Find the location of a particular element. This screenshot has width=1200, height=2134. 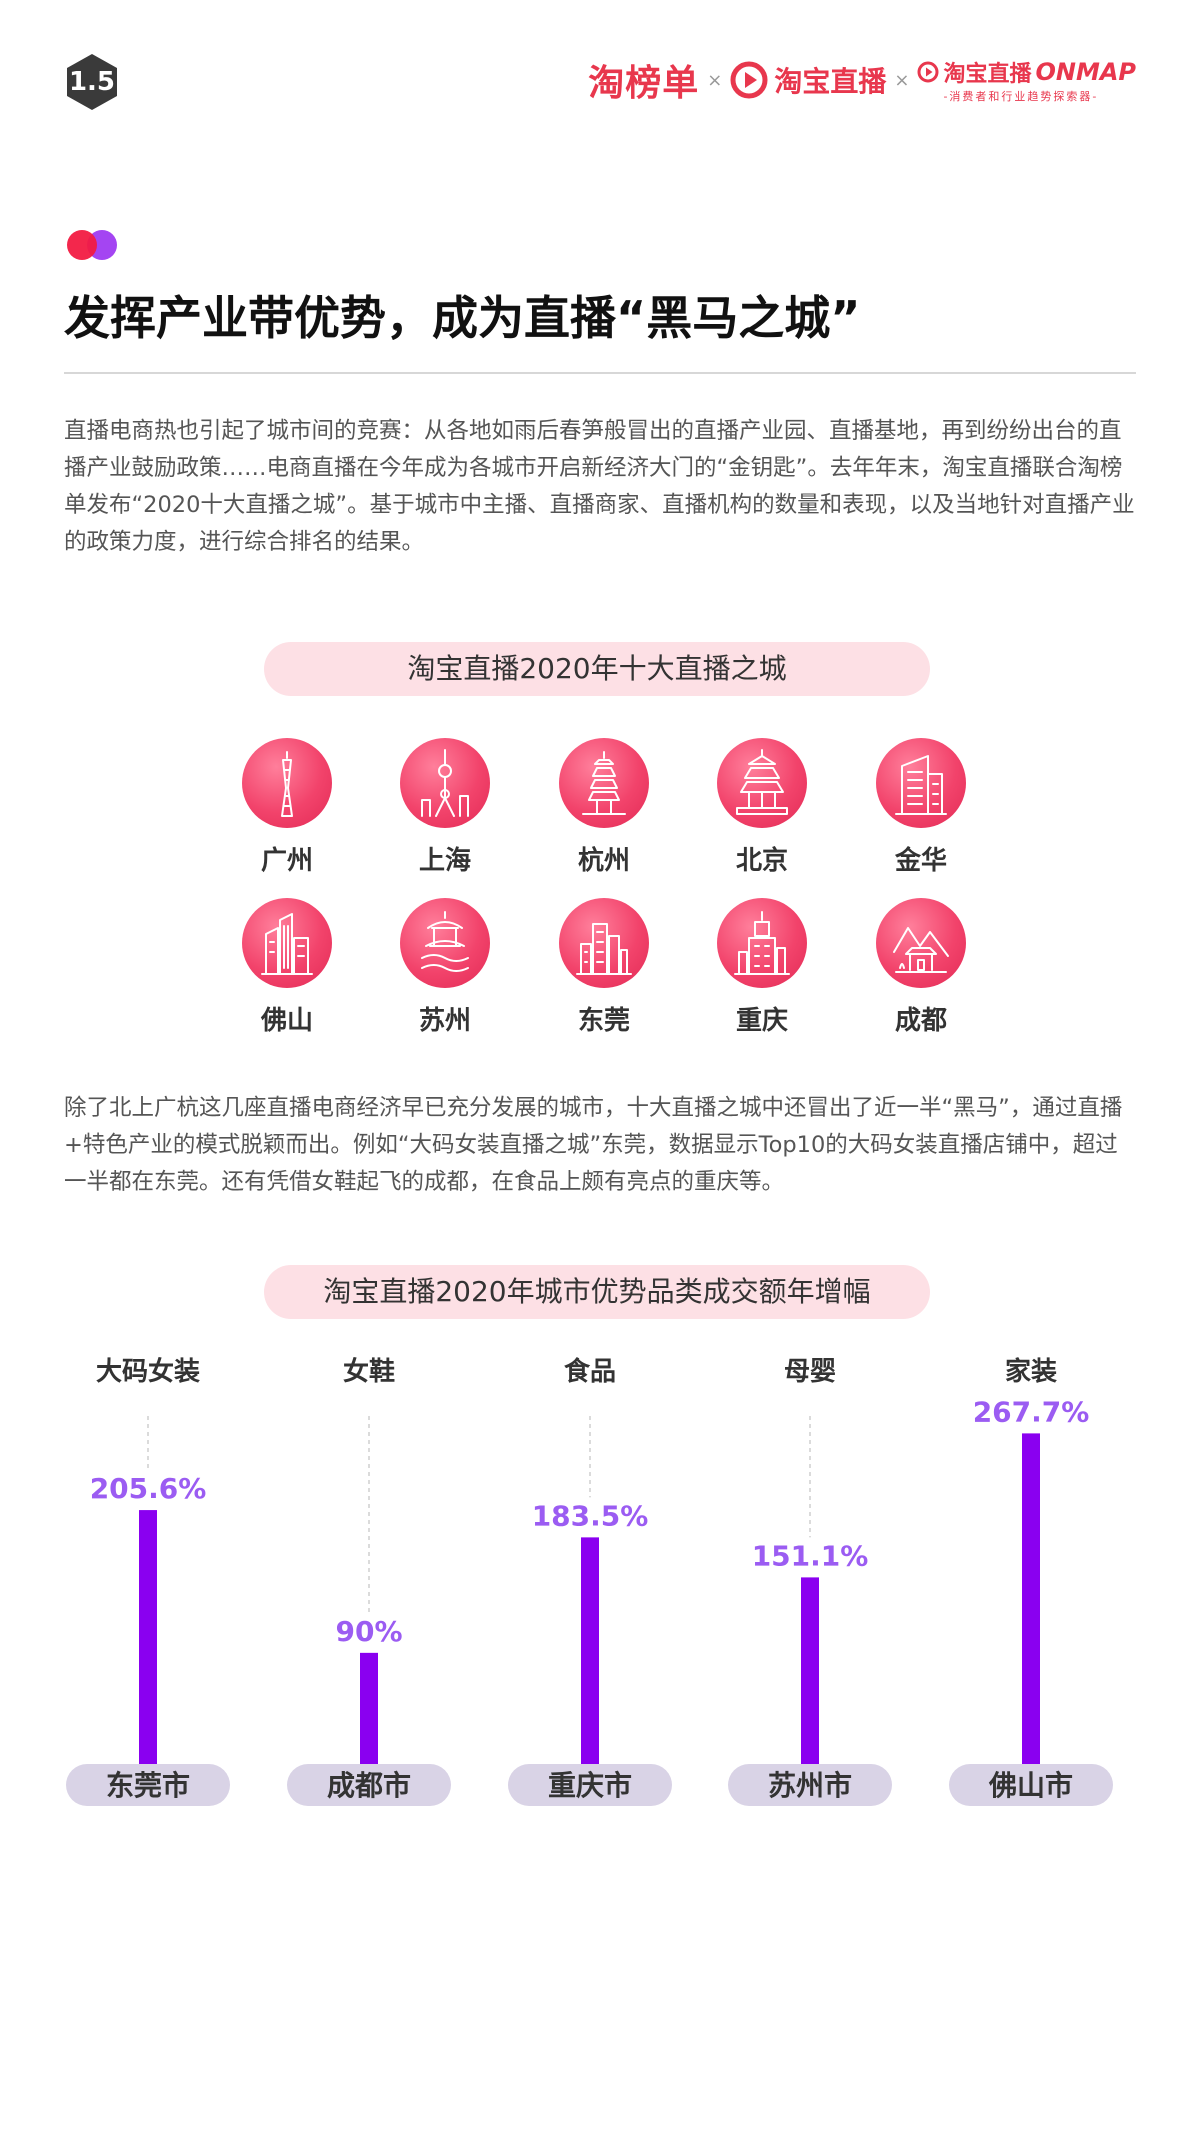

value-label: 151.1% is located at coordinates (810, 1555).